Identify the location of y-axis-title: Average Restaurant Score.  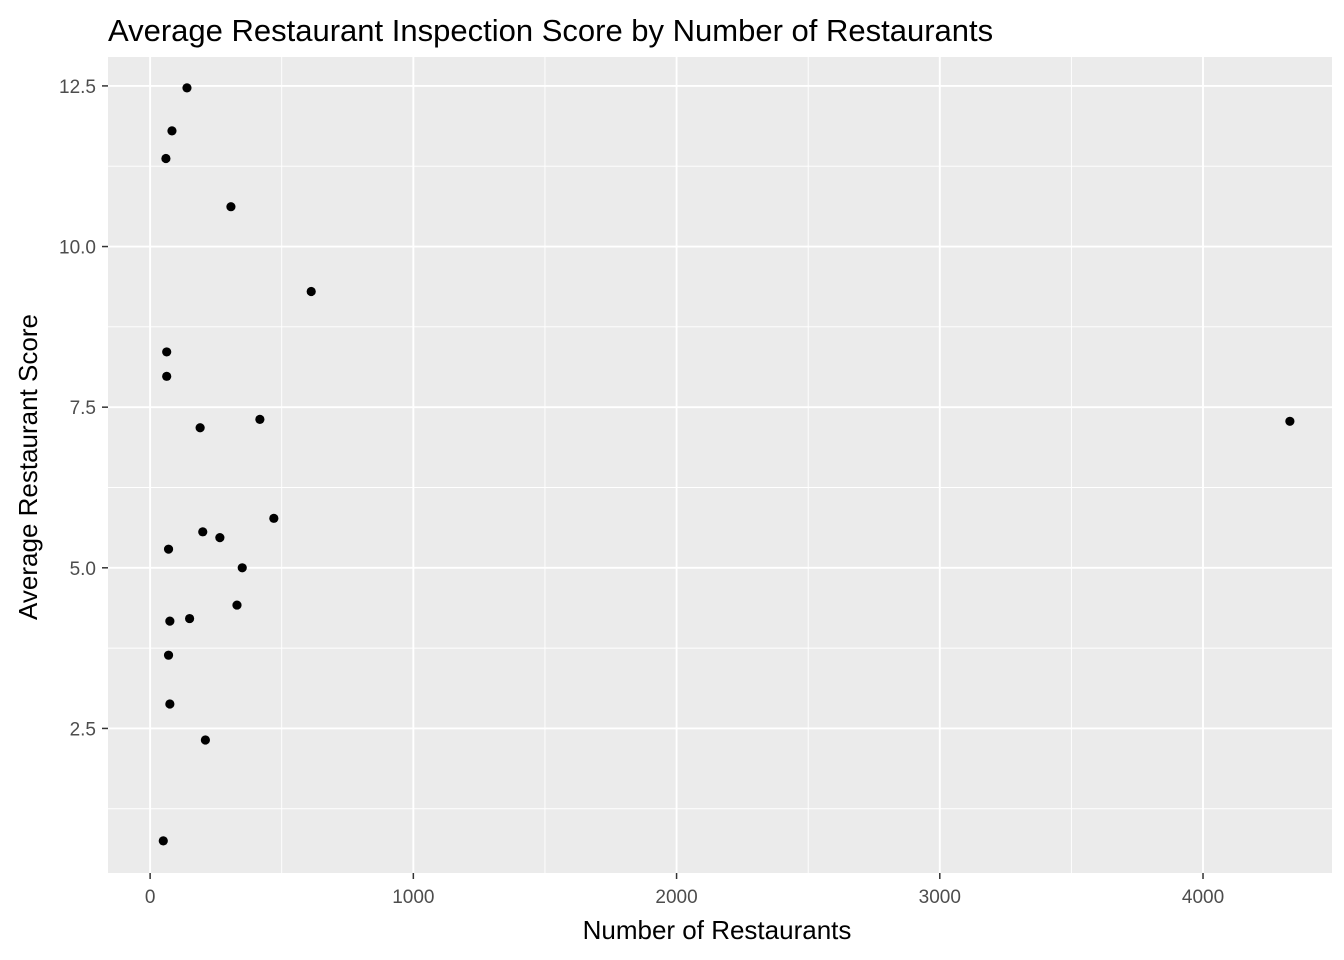
(28, 467).